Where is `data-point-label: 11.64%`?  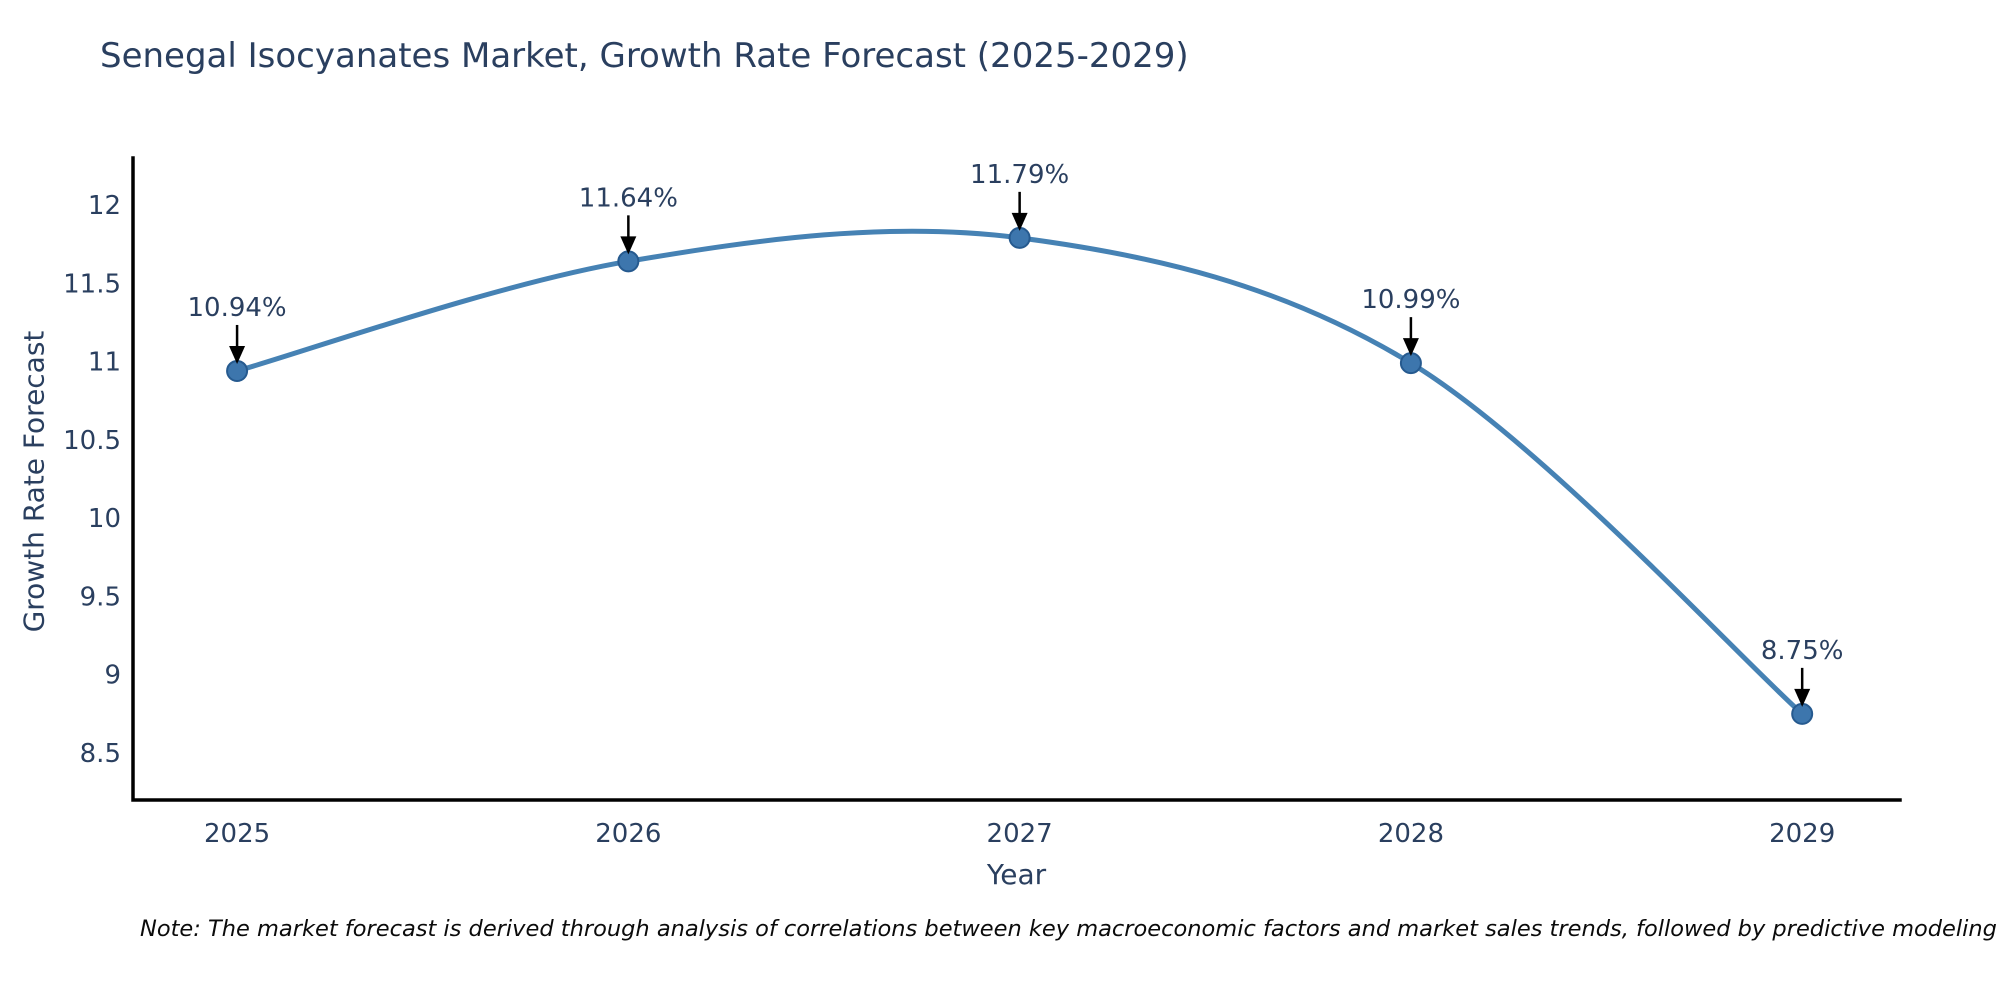 data-point-label: 11.64% is located at coordinates (628, 198).